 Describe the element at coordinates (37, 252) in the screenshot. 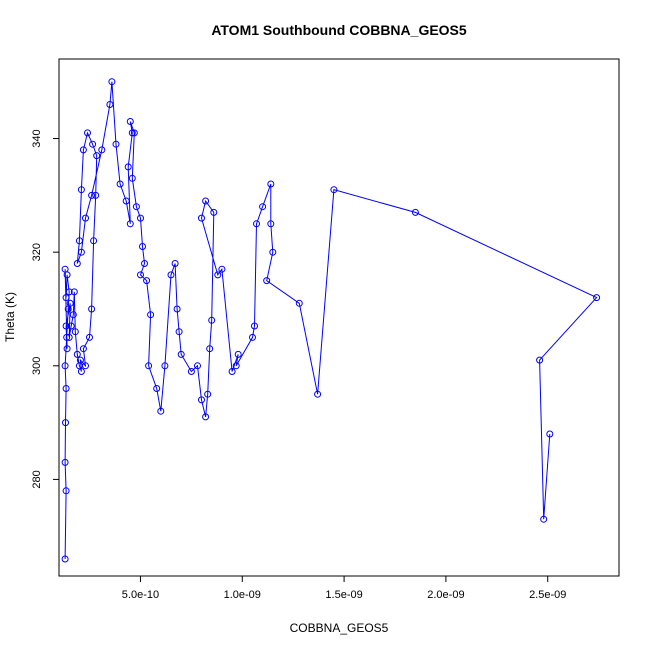

I see `y-tick-label: 320` at that location.